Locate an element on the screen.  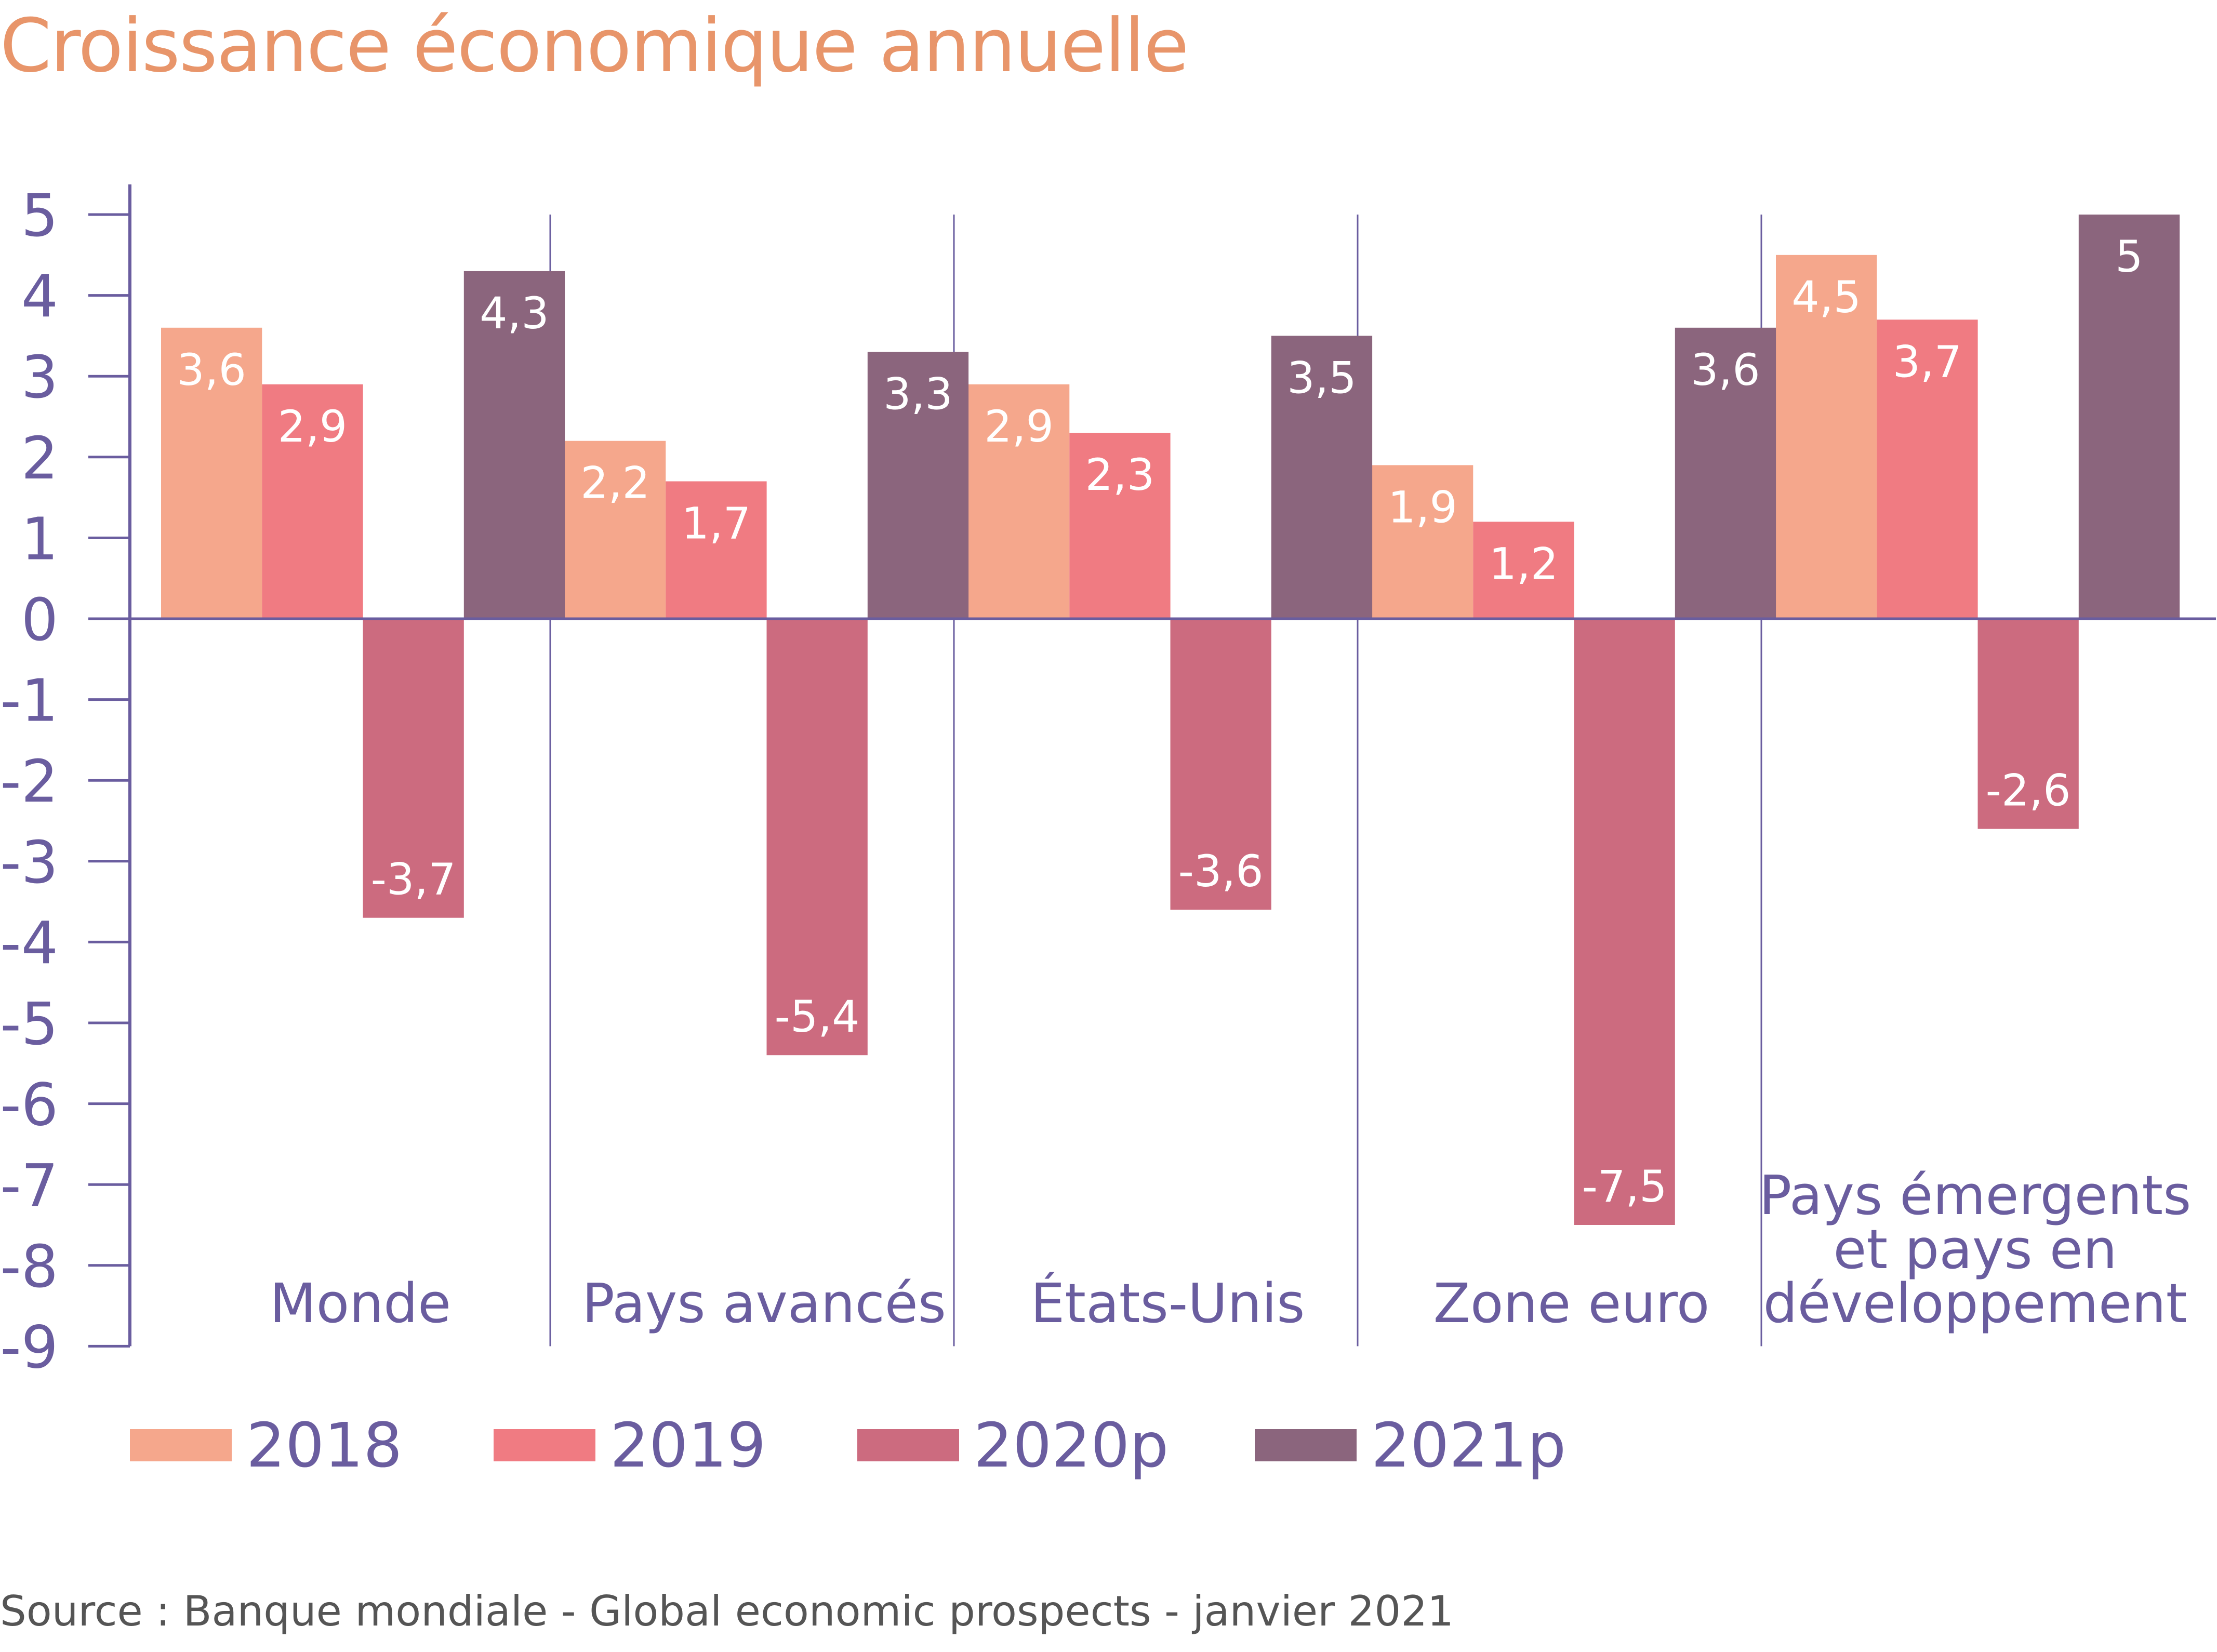
category-label: Pays émergents is located at coordinates (1976, 1195).